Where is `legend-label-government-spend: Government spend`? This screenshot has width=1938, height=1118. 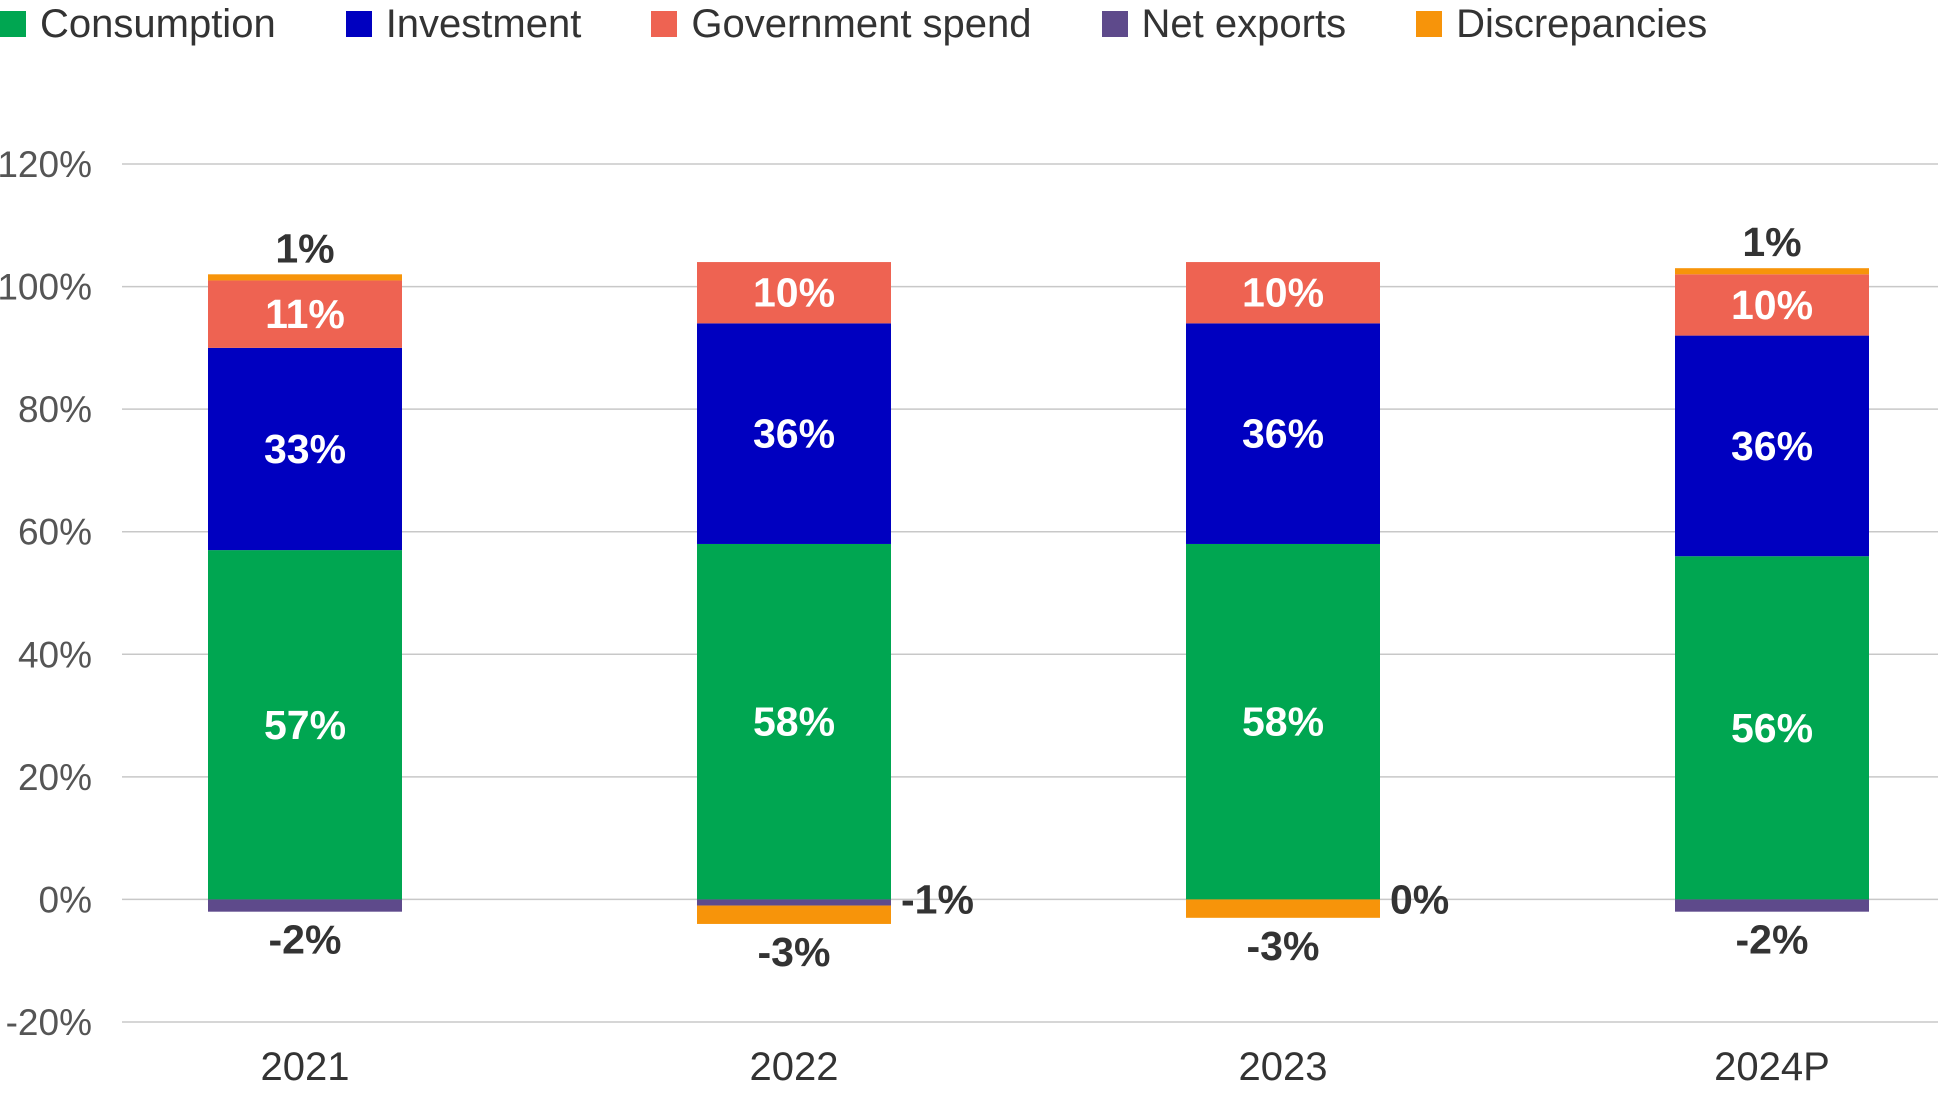 legend-label-government-spend: Government spend is located at coordinates (861, 23).